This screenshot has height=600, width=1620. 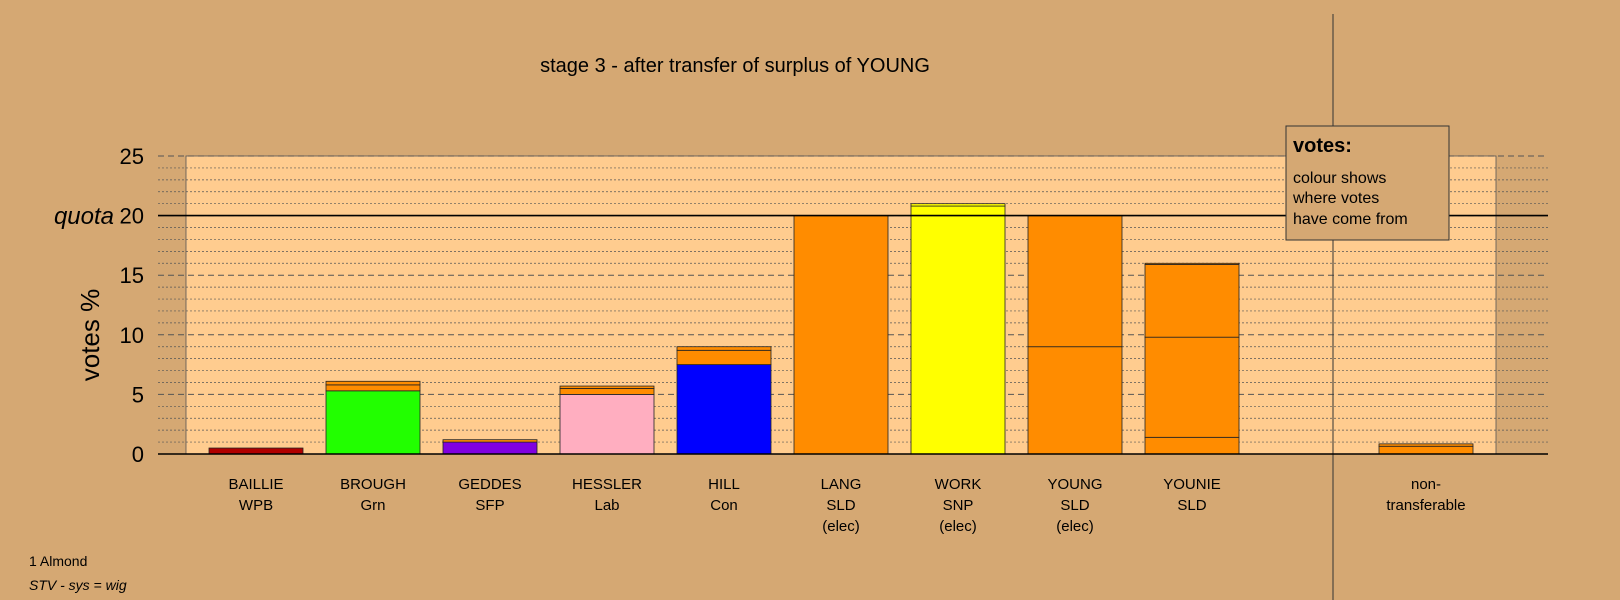 I want to click on x-tick-label: YOUNG, so click(x=1074, y=484).